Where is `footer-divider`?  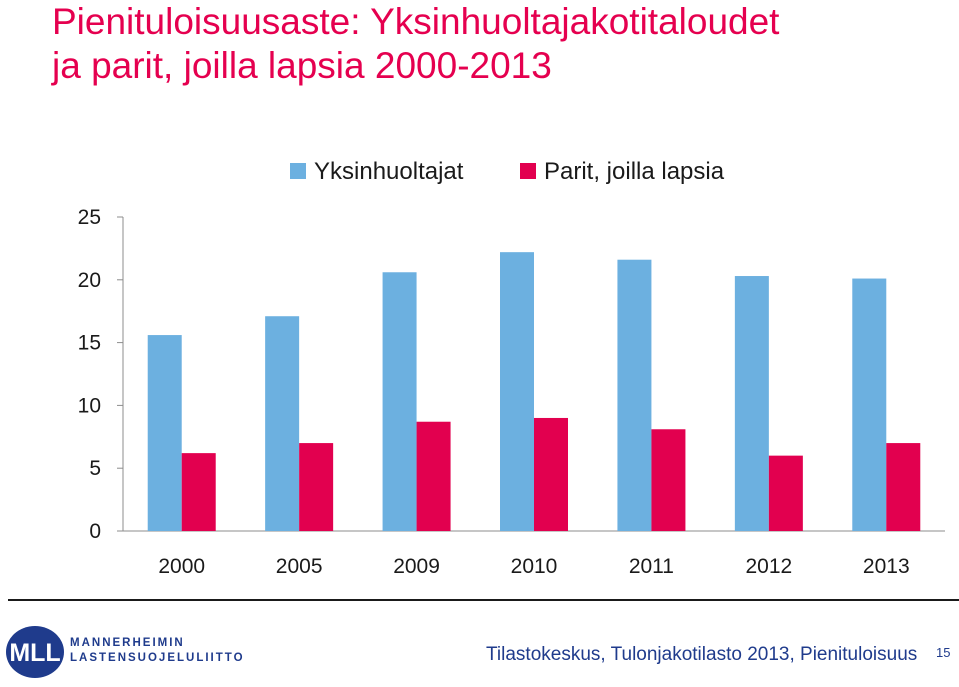
footer-divider is located at coordinates (483, 600).